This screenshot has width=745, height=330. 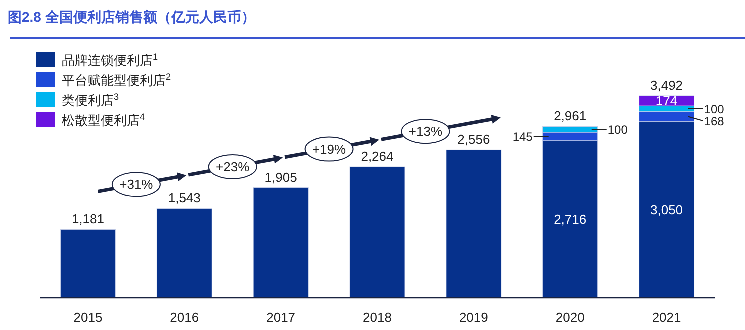 I want to click on data-label: 174, so click(x=667, y=101).